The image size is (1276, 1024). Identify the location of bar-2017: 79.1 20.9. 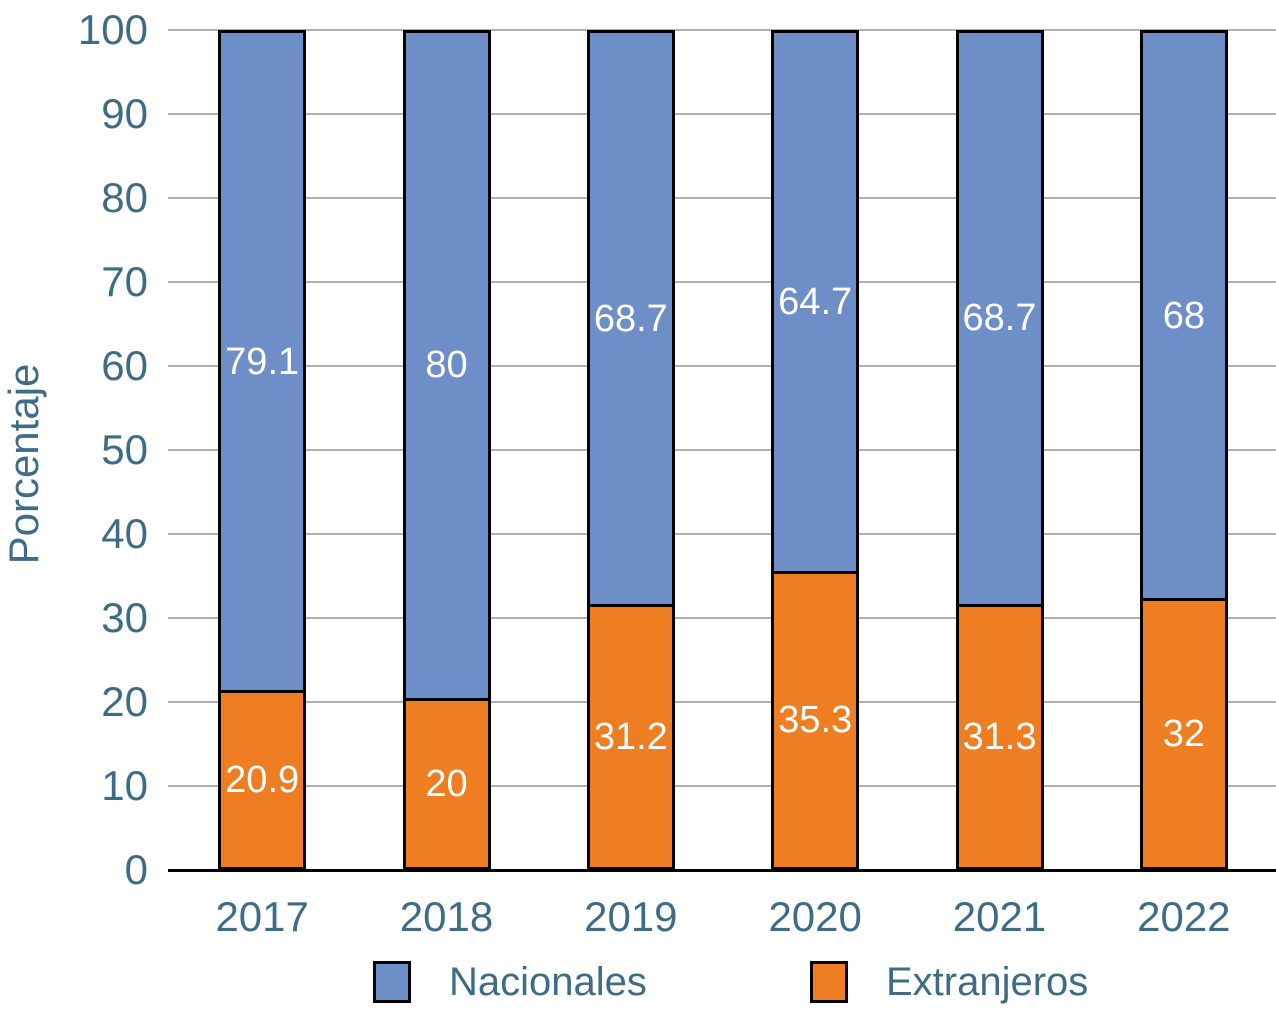
(262, 450).